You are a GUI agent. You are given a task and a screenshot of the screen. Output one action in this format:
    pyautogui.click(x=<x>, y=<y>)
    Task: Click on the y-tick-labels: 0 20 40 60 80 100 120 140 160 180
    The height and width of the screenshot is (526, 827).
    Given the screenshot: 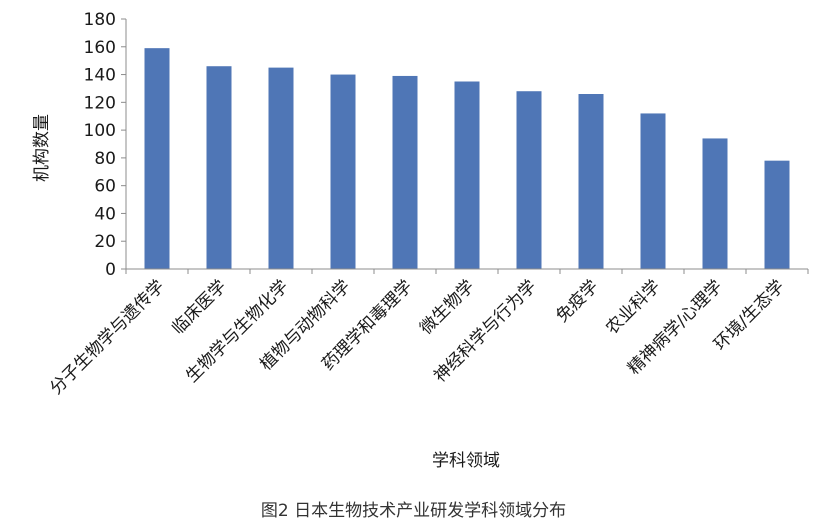 What is the action you would take?
    pyautogui.click(x=100, y=145)
    